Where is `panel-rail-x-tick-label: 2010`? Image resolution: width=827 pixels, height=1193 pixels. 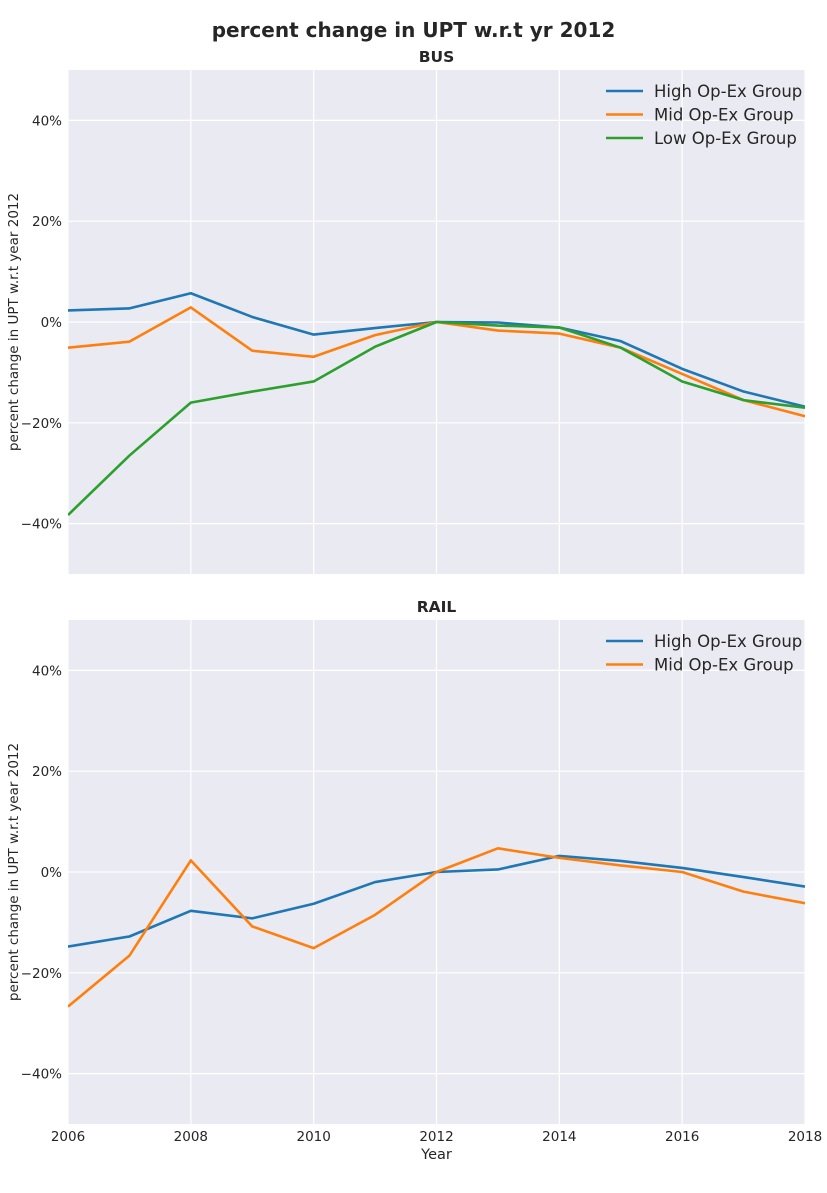 panel-rail-x-tick-label: 2010 is located at coordinates (313, 1137).